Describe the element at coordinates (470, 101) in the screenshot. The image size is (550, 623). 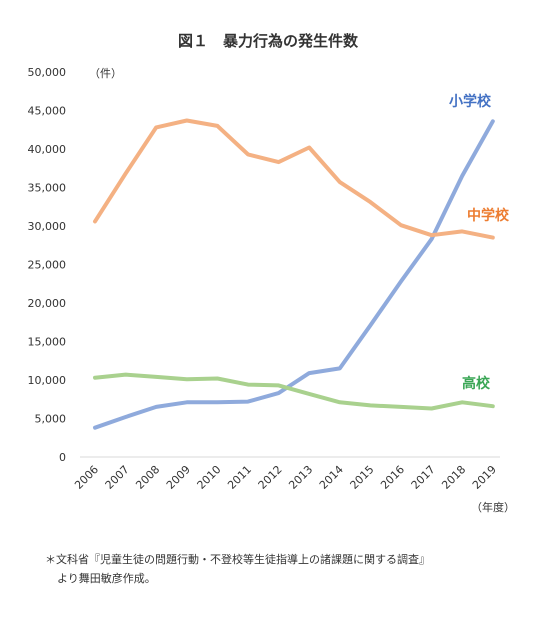
I see `series-label-0: 小学校` at that location.